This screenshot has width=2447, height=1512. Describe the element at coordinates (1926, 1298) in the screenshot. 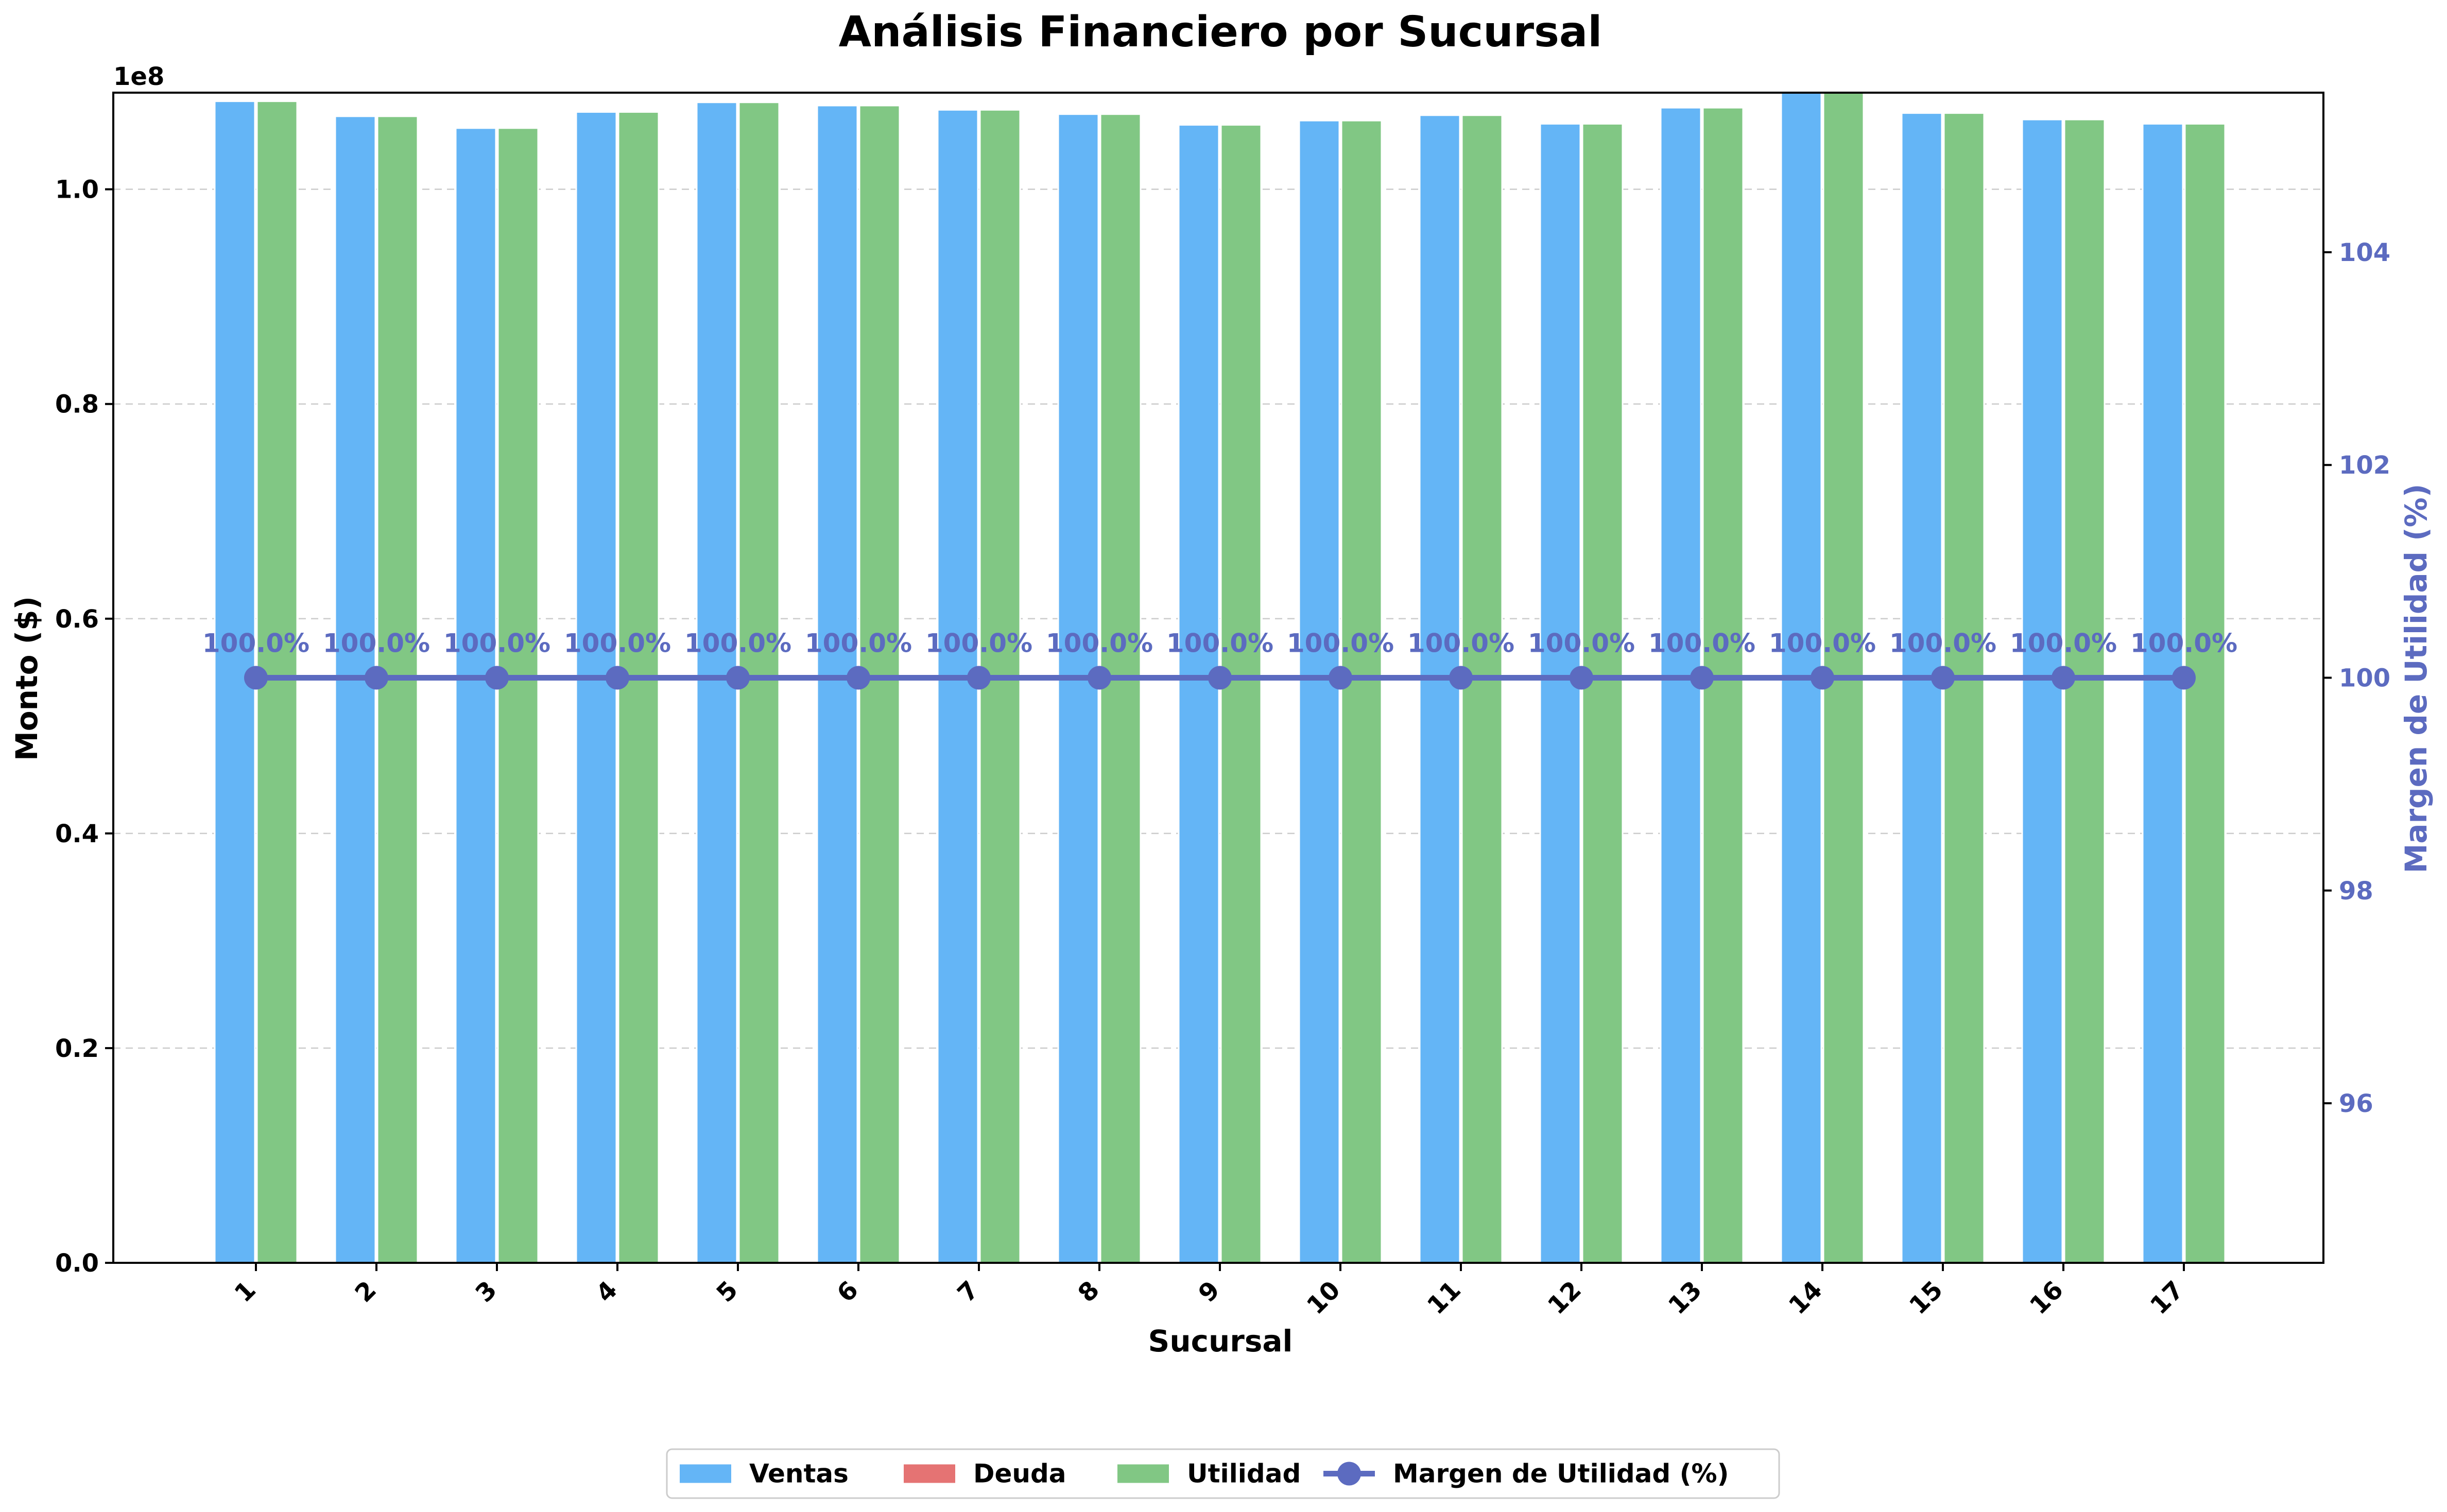

I see `x-tick-label: 15` at that location.